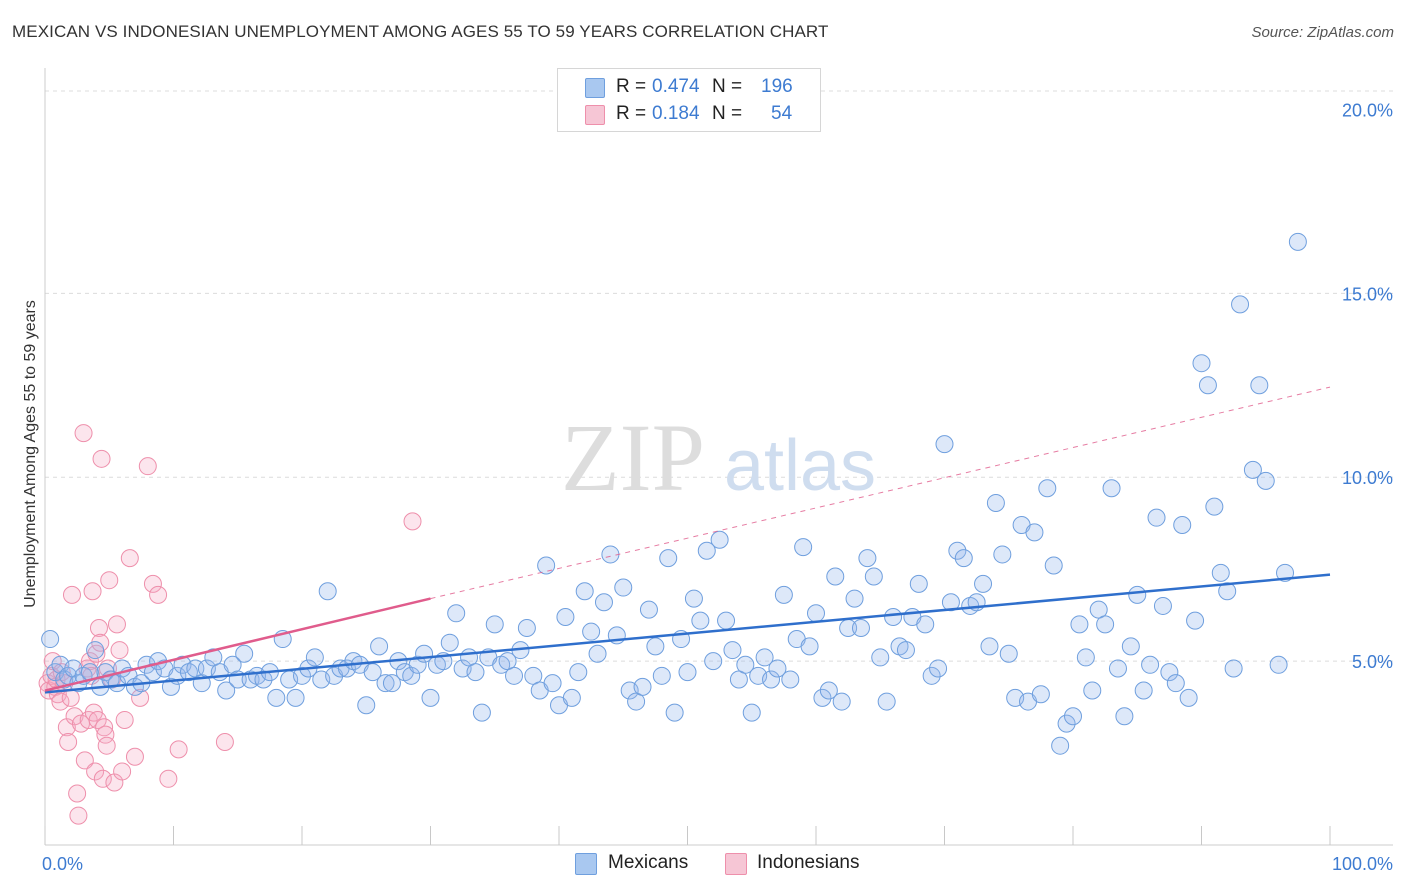  Describe the element at coordinates (1367, 294) in the screenshot. I see `y-tick-label: 15.0%` at that location.